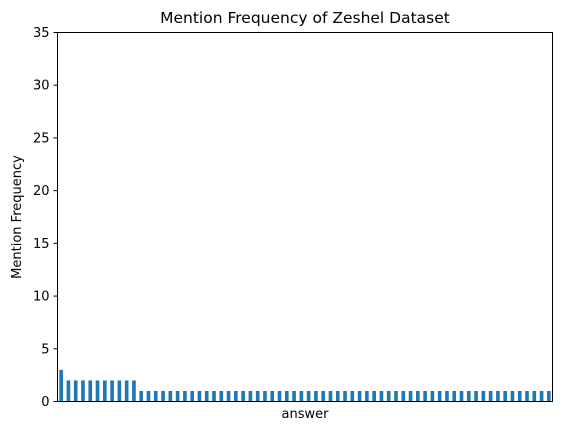 This screenshot has height=431, width=562. Describe the element at coordinates (41, 244) in the screenshot. I see `y-tick-label: 15` at that location.